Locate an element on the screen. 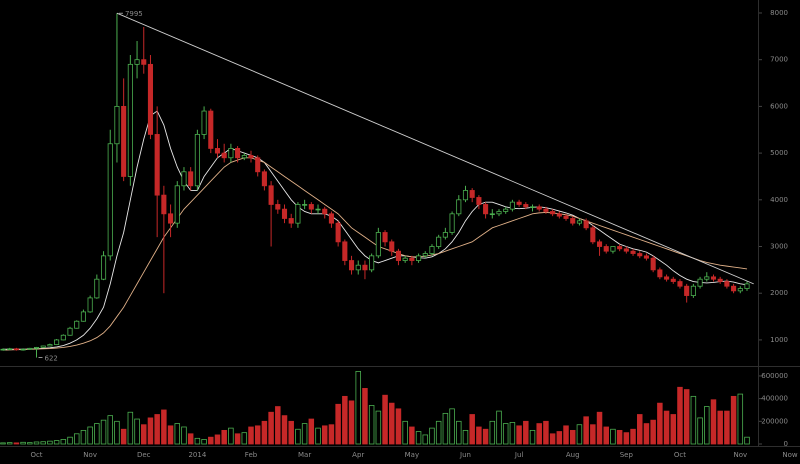 This screenshot has height=464, width=800. x-tick-label: Jun is located at coordinates (465, 455).